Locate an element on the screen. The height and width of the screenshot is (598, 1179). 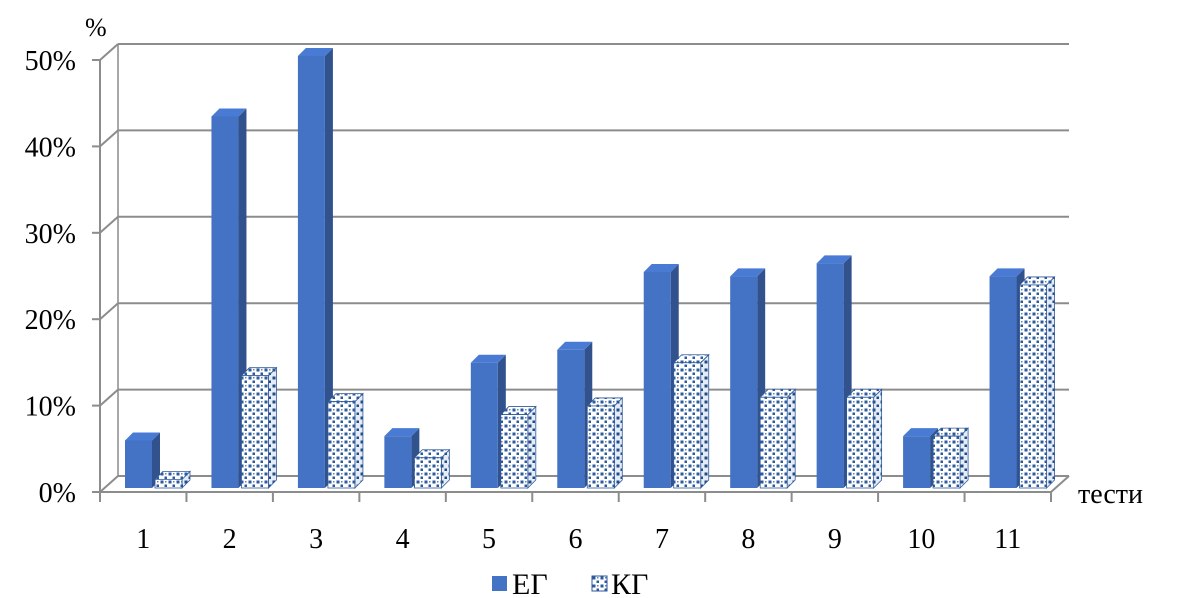
x-tick-label: 10 is located at coordinates (921, 539).